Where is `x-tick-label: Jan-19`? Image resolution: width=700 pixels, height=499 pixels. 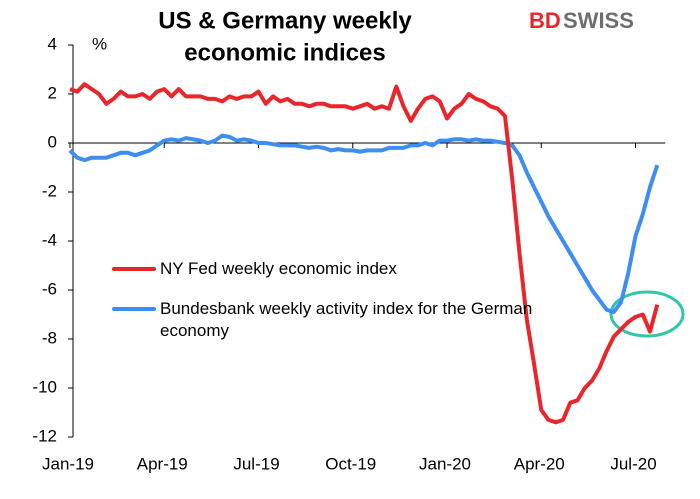 x-tick-label: Jan-19 is located at coordinates (68, 463).